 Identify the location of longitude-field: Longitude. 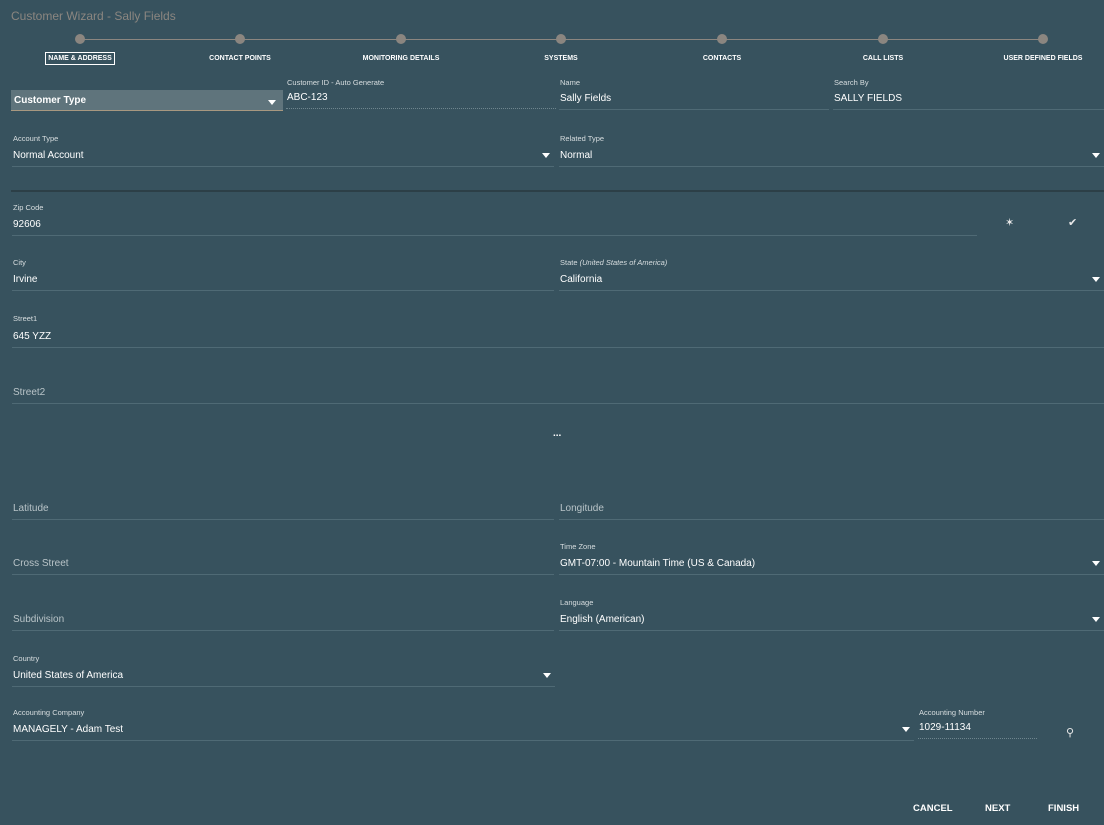
(831, 503).